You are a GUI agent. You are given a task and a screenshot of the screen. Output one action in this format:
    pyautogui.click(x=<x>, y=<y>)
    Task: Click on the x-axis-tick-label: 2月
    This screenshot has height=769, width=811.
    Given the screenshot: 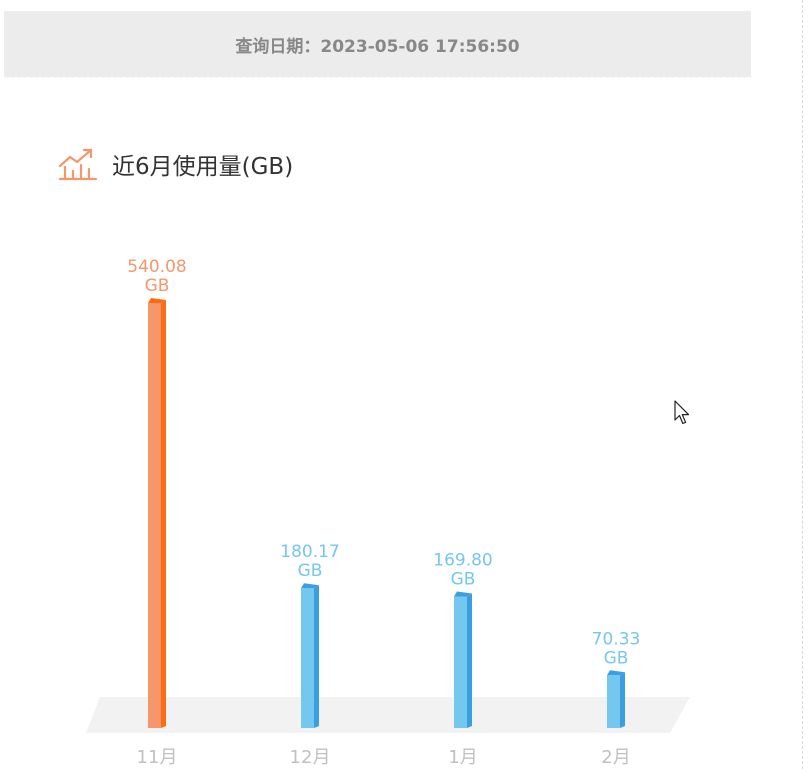 What is the action you would take?
    pyautogui.click(x=615, y=757)
    